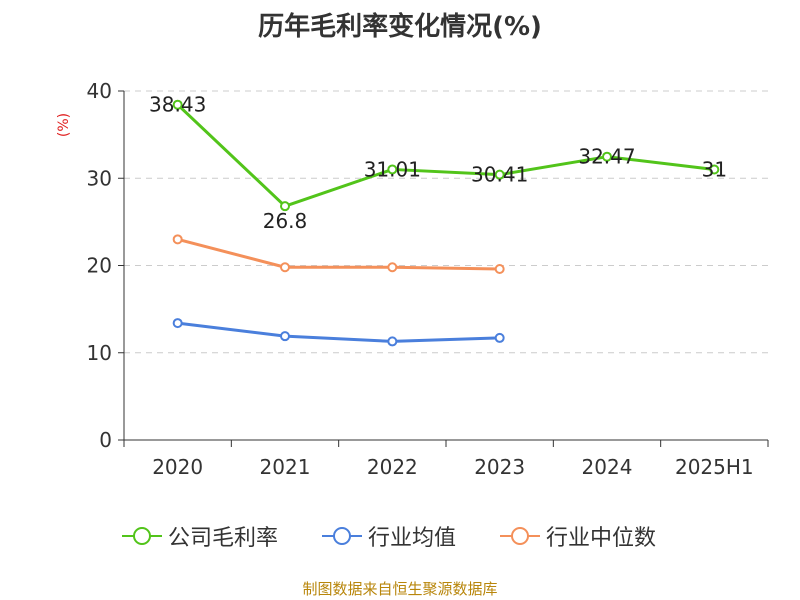 The height and width of the screenshot is (600, 800). Describe the element at coordinates (400, 589) in the screenshot. I see `source-note: 制图数据来自恒生聚源数据库` at that location.